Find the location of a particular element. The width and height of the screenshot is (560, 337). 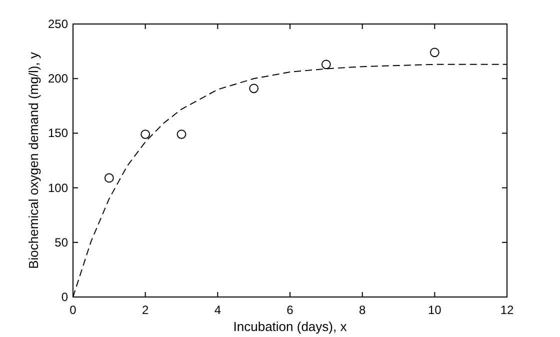

x-tick-label: 6 is located at coordinates (290, 310).